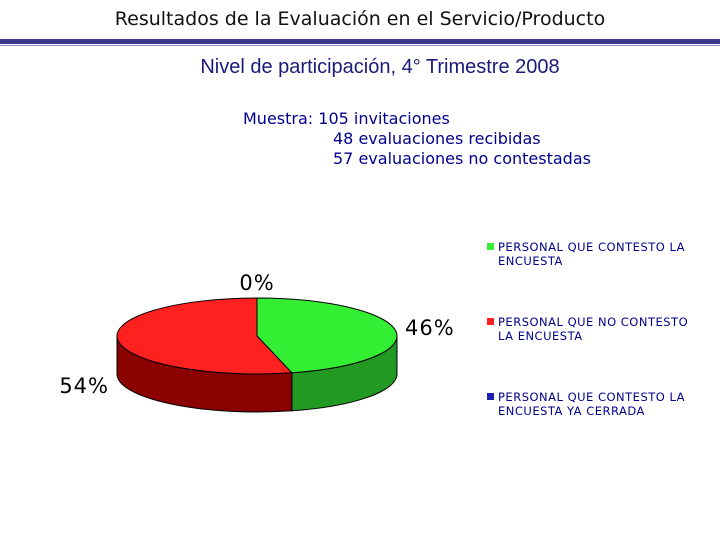 The height and width of the screenshot is (540, 720). I want to click on sample-line-2: 48 evaluaciones recibidas, so click(437, 138).